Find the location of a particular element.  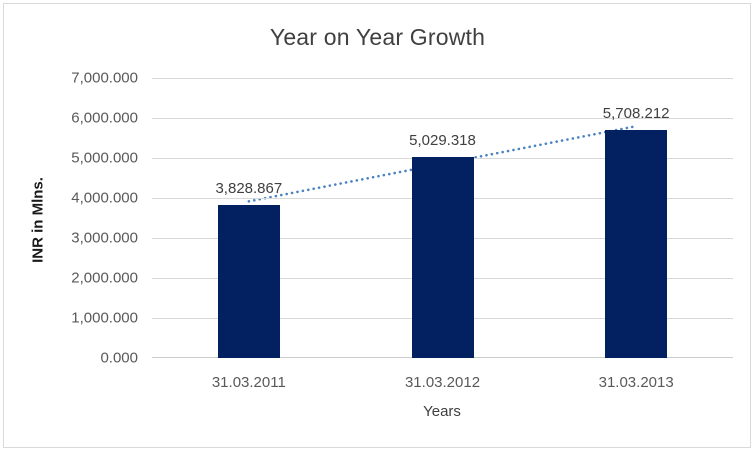

y-tick-label: 4,000.000 is located at coordinates (104, 198).